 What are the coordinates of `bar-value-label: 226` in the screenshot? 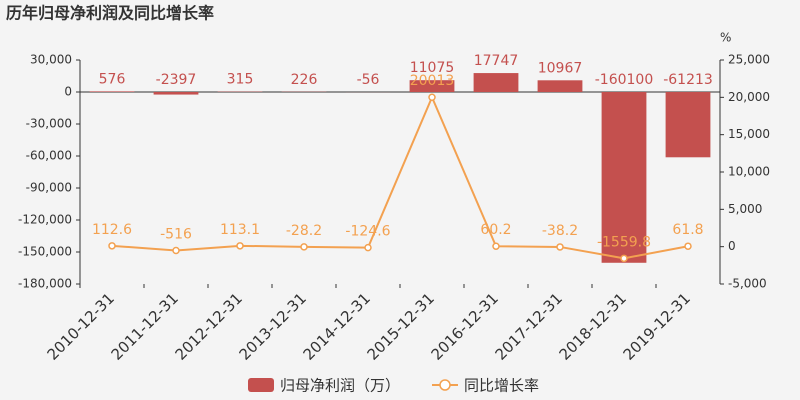 It's located at (304, 80).